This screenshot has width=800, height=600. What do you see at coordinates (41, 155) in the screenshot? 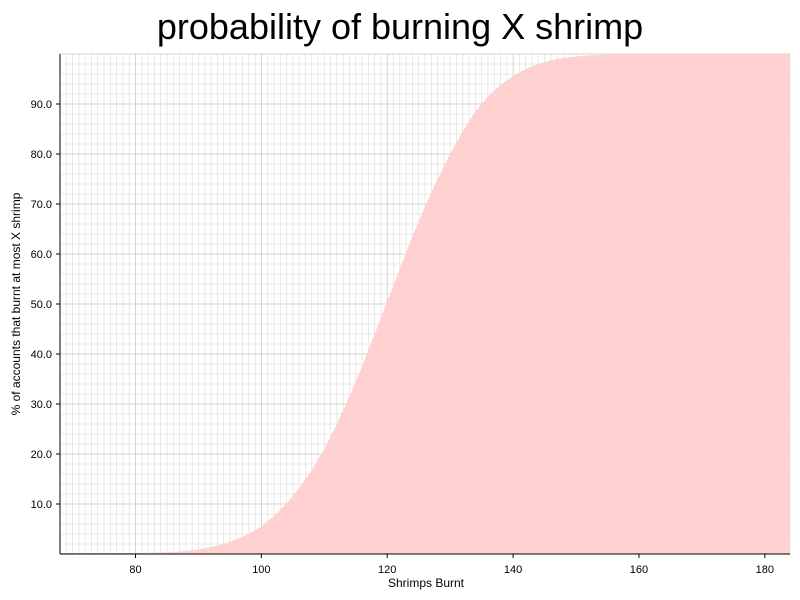
I see `y-tick-label: 80.0` at bounding box center [41, 155].